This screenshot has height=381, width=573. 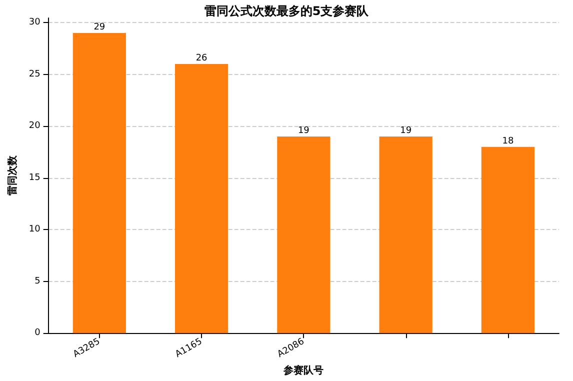 What do you see at coordinates (287, 11) in the screenshot?
I see `chart-title: 雷同公式次数最多的5支参赛队` at bounding box center [287, 11].